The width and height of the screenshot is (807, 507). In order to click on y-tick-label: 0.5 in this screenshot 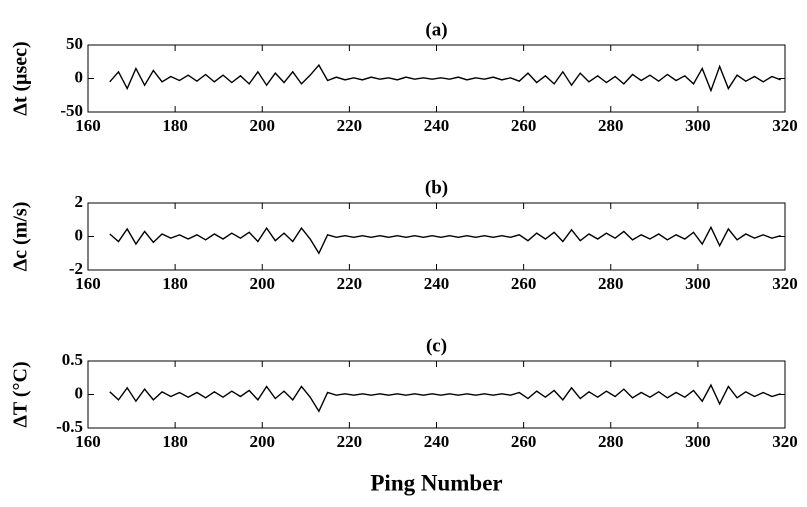, I will do `click(72, 359)`.